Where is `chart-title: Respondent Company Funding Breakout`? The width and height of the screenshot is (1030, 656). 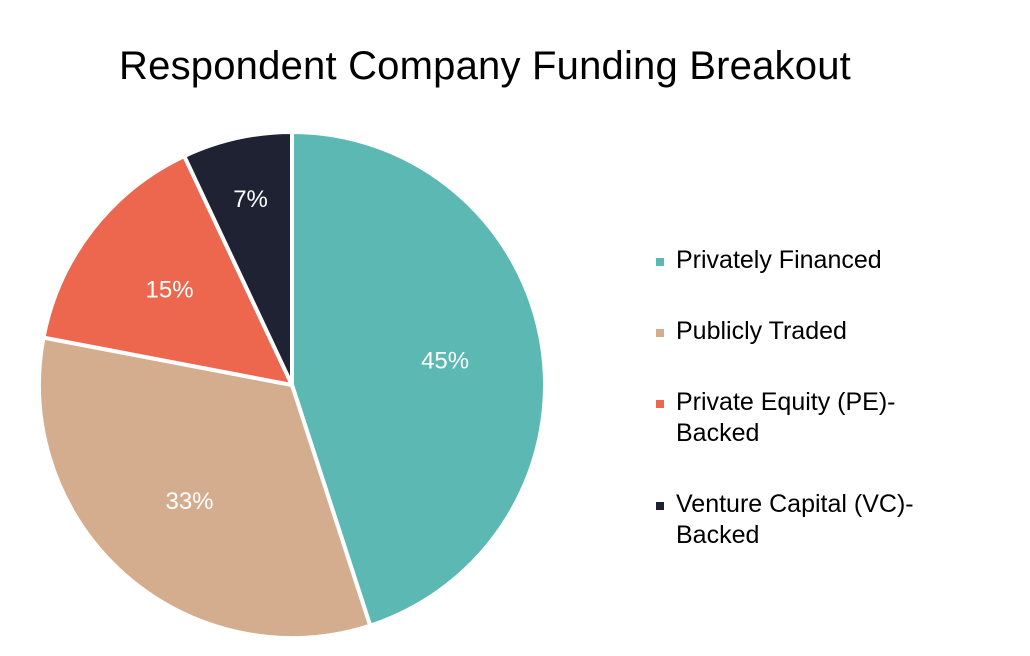 chart-title: Respondent Company Funding Breakout is located at coordinates (485, 66).